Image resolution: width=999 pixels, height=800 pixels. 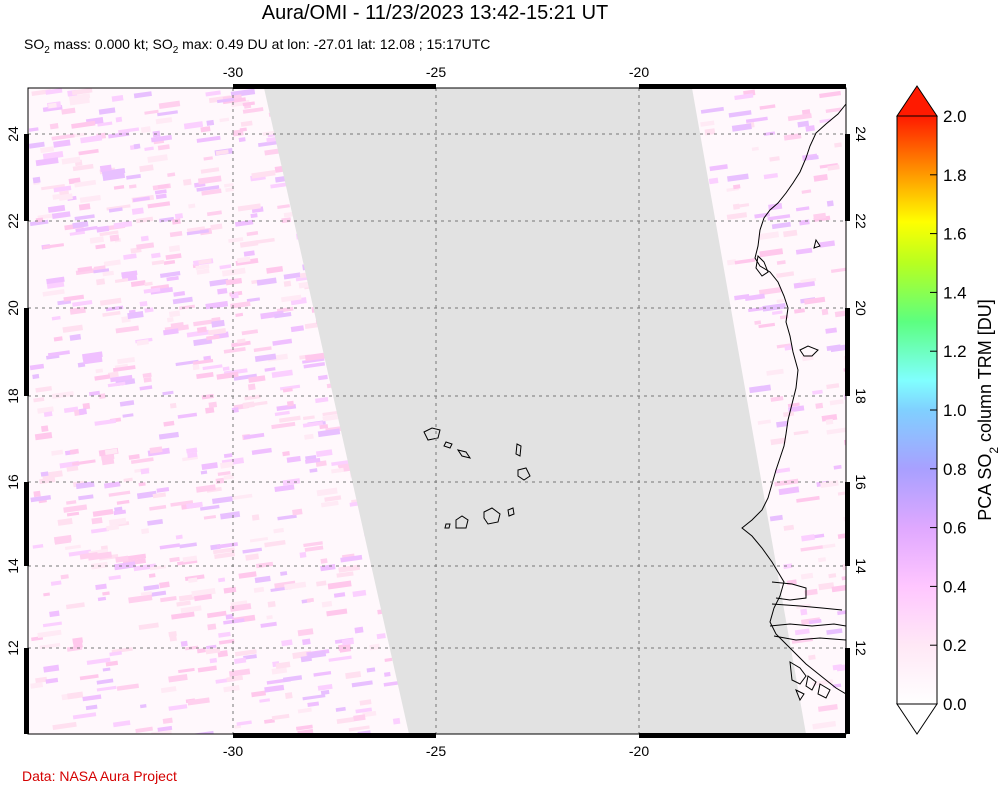 What do you see at coordinates (955, 469) in the screenshot?
I see `colorbar-tick-label: 0.8` at bounding box center [955, 469].